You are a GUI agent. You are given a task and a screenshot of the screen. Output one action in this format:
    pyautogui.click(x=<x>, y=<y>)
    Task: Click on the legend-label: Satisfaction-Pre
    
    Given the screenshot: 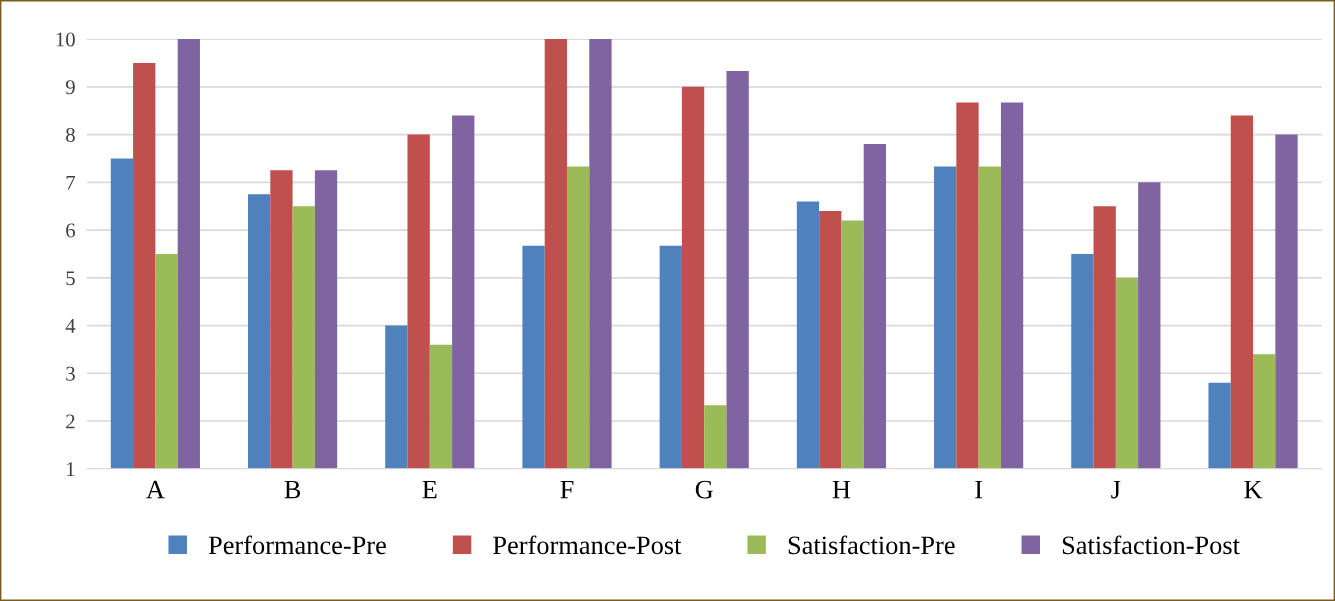 What is the action you would take?
    pyautogui.click(x=871, y=545)
    